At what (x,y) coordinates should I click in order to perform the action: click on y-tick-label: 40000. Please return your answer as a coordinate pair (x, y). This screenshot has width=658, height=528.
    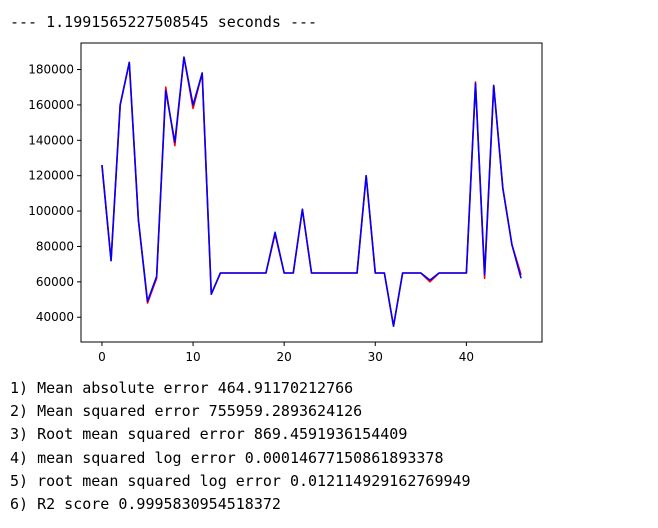
    Looking at the image, I should click on (55, 317).